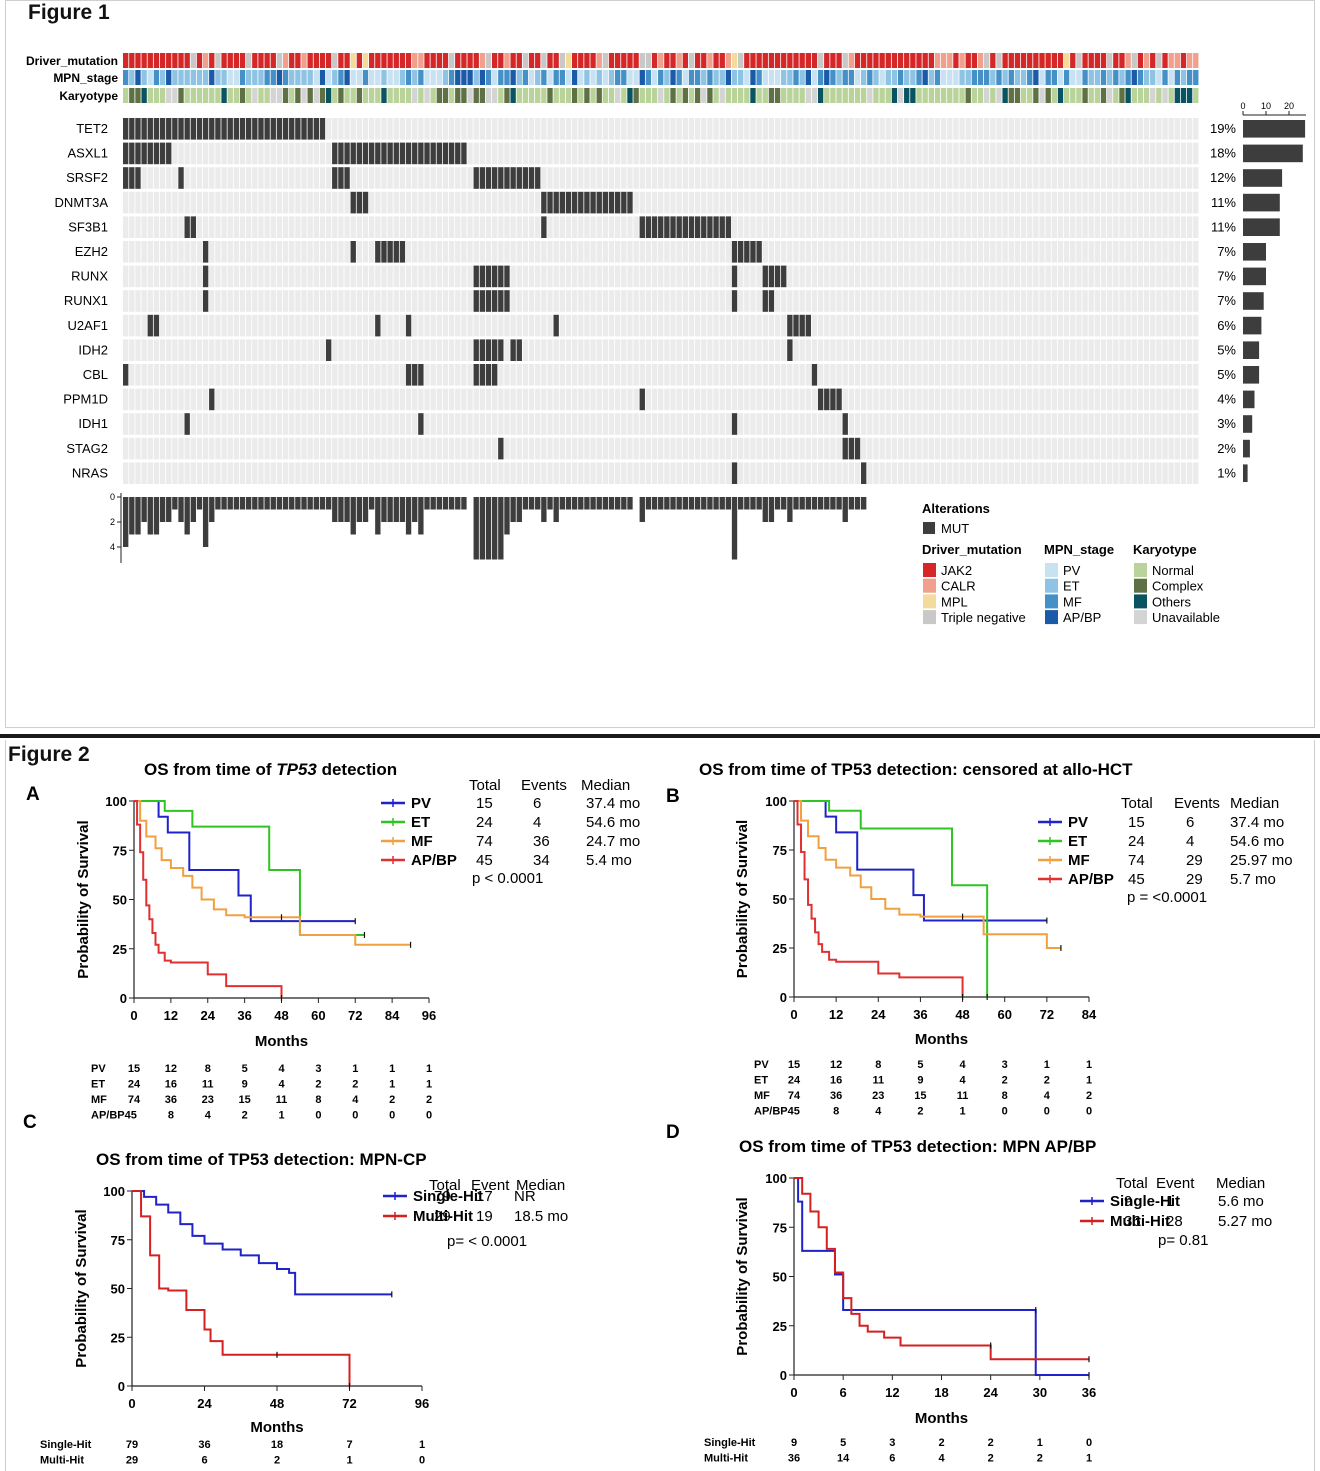 Image resolution: width=1320 pixels, height=1471 pixels. What do you see at coordinates (941, 1418) in the screenshot?
I see `x-axis-label: Months` at bounding box center [941, 1418].